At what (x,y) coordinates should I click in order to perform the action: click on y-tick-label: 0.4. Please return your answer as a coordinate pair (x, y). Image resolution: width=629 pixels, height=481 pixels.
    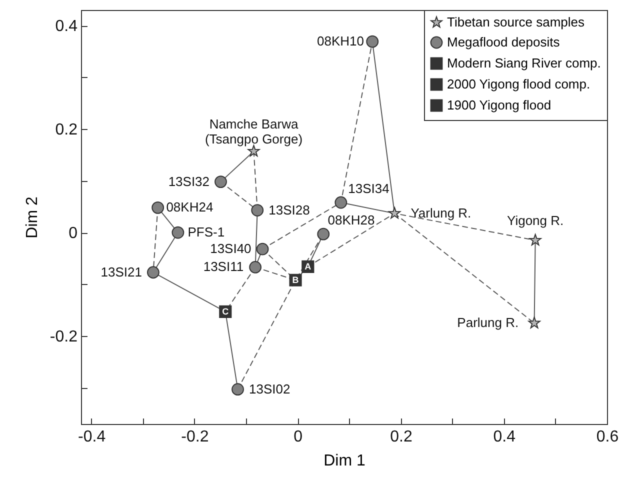
    Looking at the image, I should click on (66, 27).